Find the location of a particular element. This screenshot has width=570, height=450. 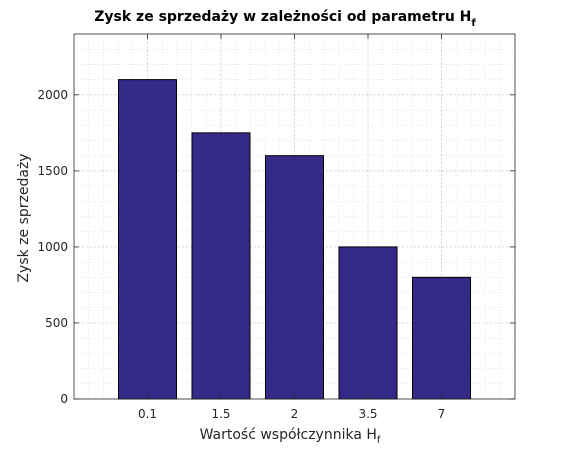

x-axis-label: Wartość współczynnika Hf is located at coordinates (290, 436).